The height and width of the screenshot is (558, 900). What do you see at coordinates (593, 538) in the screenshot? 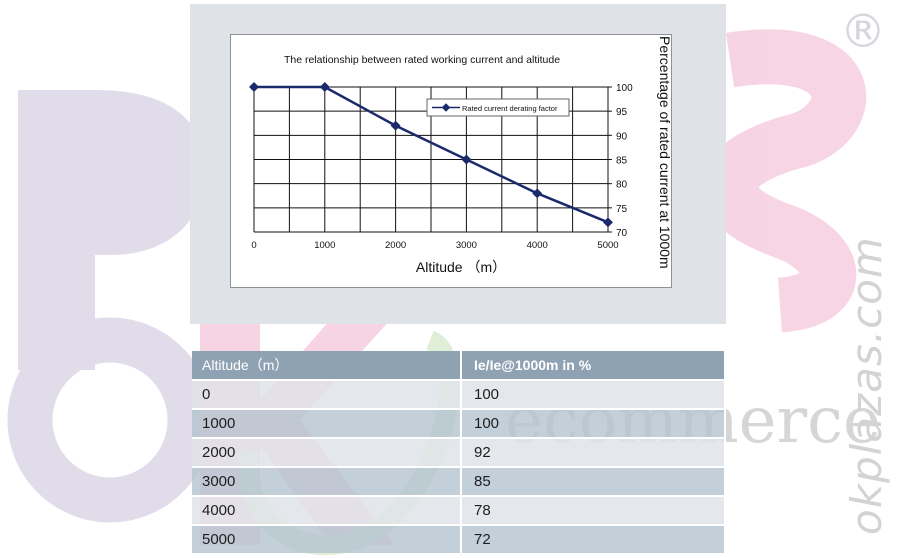
I see `ratio-cell: 72` at bounding box center [593, 538].